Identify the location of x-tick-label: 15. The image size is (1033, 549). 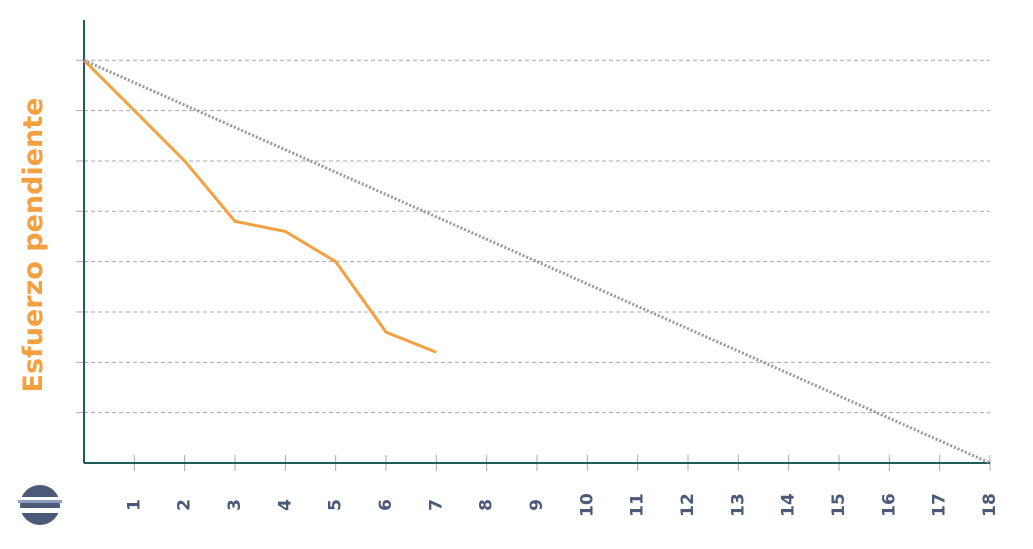
(839, 505).